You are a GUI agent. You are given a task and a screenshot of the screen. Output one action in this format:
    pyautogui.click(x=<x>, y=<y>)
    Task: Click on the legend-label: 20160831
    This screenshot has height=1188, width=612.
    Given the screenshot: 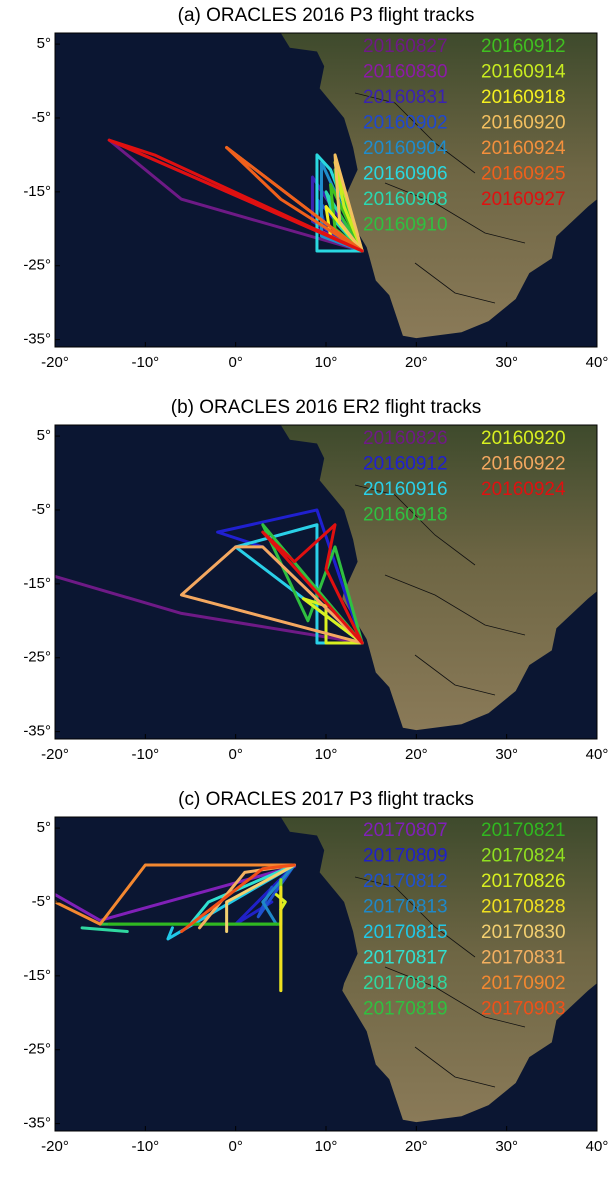 What is the action you would take?
    pyautogui.click(x=405, y=97)
    